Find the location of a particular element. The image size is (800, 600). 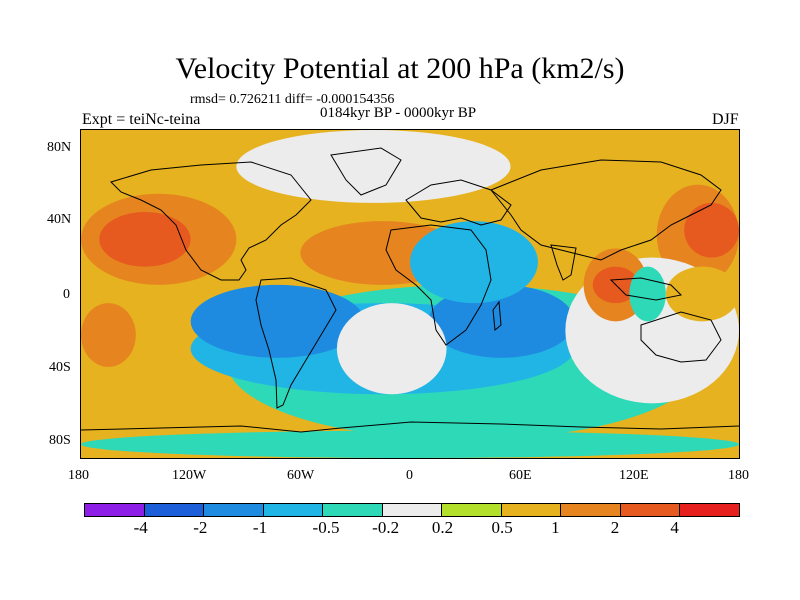

colorbar-label: 4 is located at coordinates (674, 527).